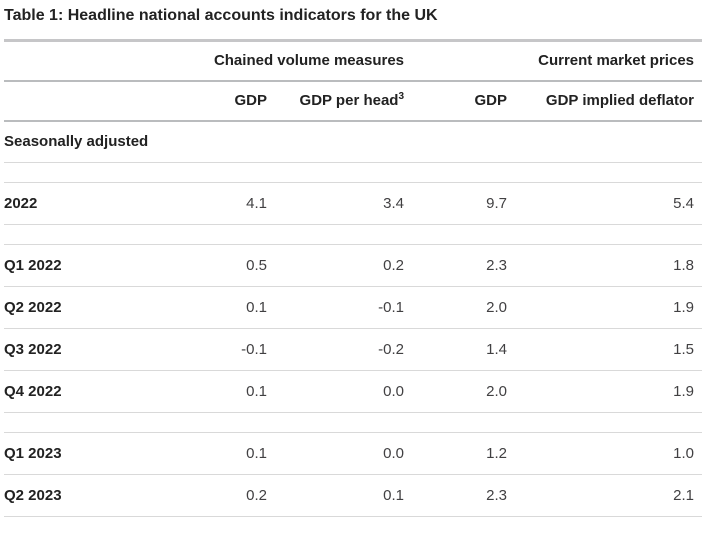 Image resolution: width=702 pixels, height=534 pixels. I want to click on table-row-2022: 2022 4.1 3.4 9.7 5.4, so click(353, 204).